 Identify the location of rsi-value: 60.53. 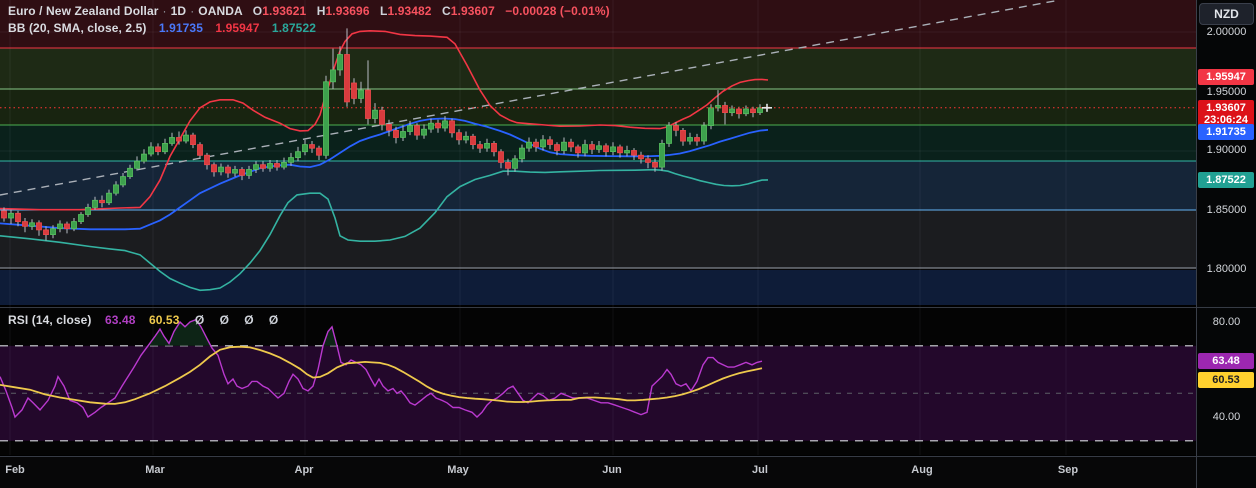
(164, 320).